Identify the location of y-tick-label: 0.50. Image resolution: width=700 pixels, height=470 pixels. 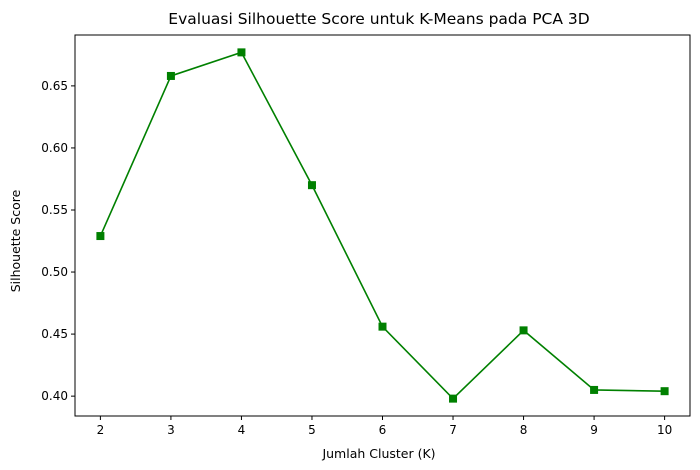
(54, 272).